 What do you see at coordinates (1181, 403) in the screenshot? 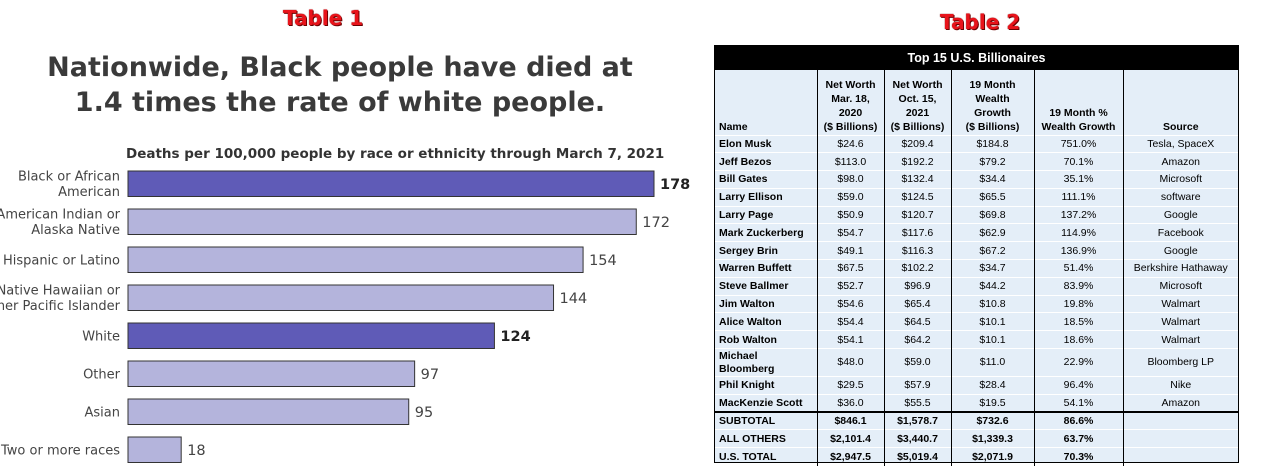
I see `table-cell: Amazon` at bounding box center [1181, 403].